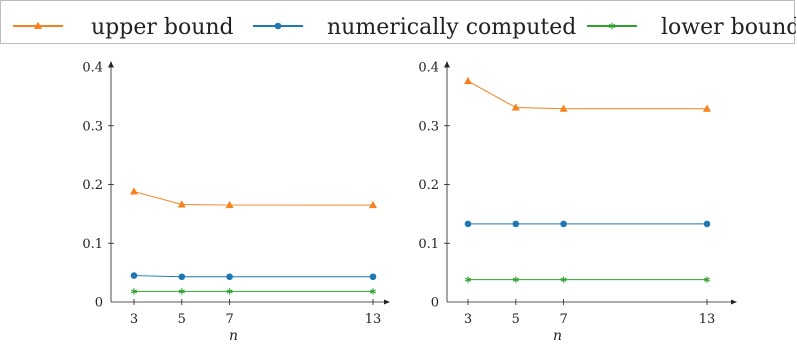 Image resolution: width=797 pixels, height=344 pixels. I want to click on legend-entry-2: lower bound, so click(692, 27).